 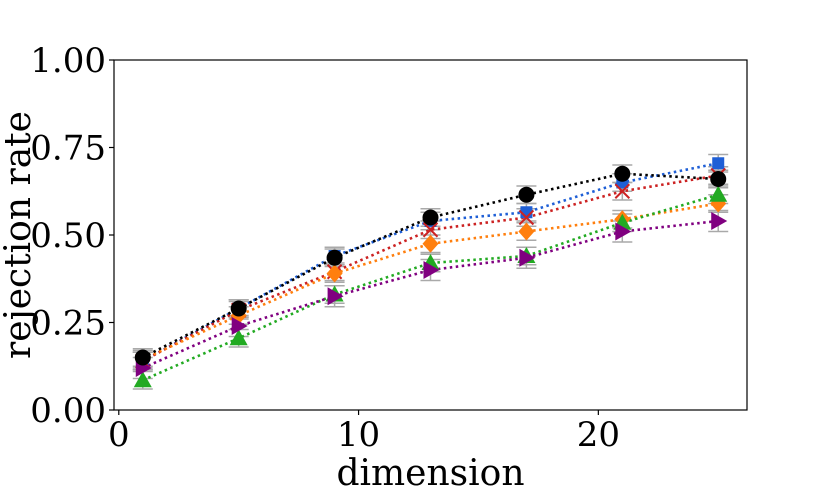 What do you see at coordinates (68, 411) in the screenshot?
I see `y-tick-label: 0.00` at bounding box center [68, 411].